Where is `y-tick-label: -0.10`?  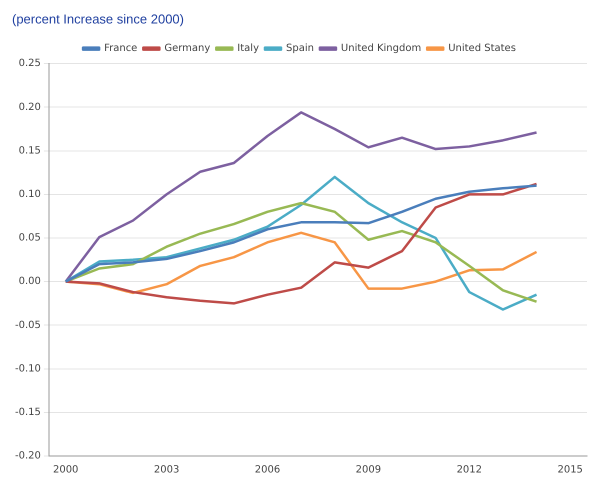 y-tick-label: -0.10 is located at coordinates (28, 368).